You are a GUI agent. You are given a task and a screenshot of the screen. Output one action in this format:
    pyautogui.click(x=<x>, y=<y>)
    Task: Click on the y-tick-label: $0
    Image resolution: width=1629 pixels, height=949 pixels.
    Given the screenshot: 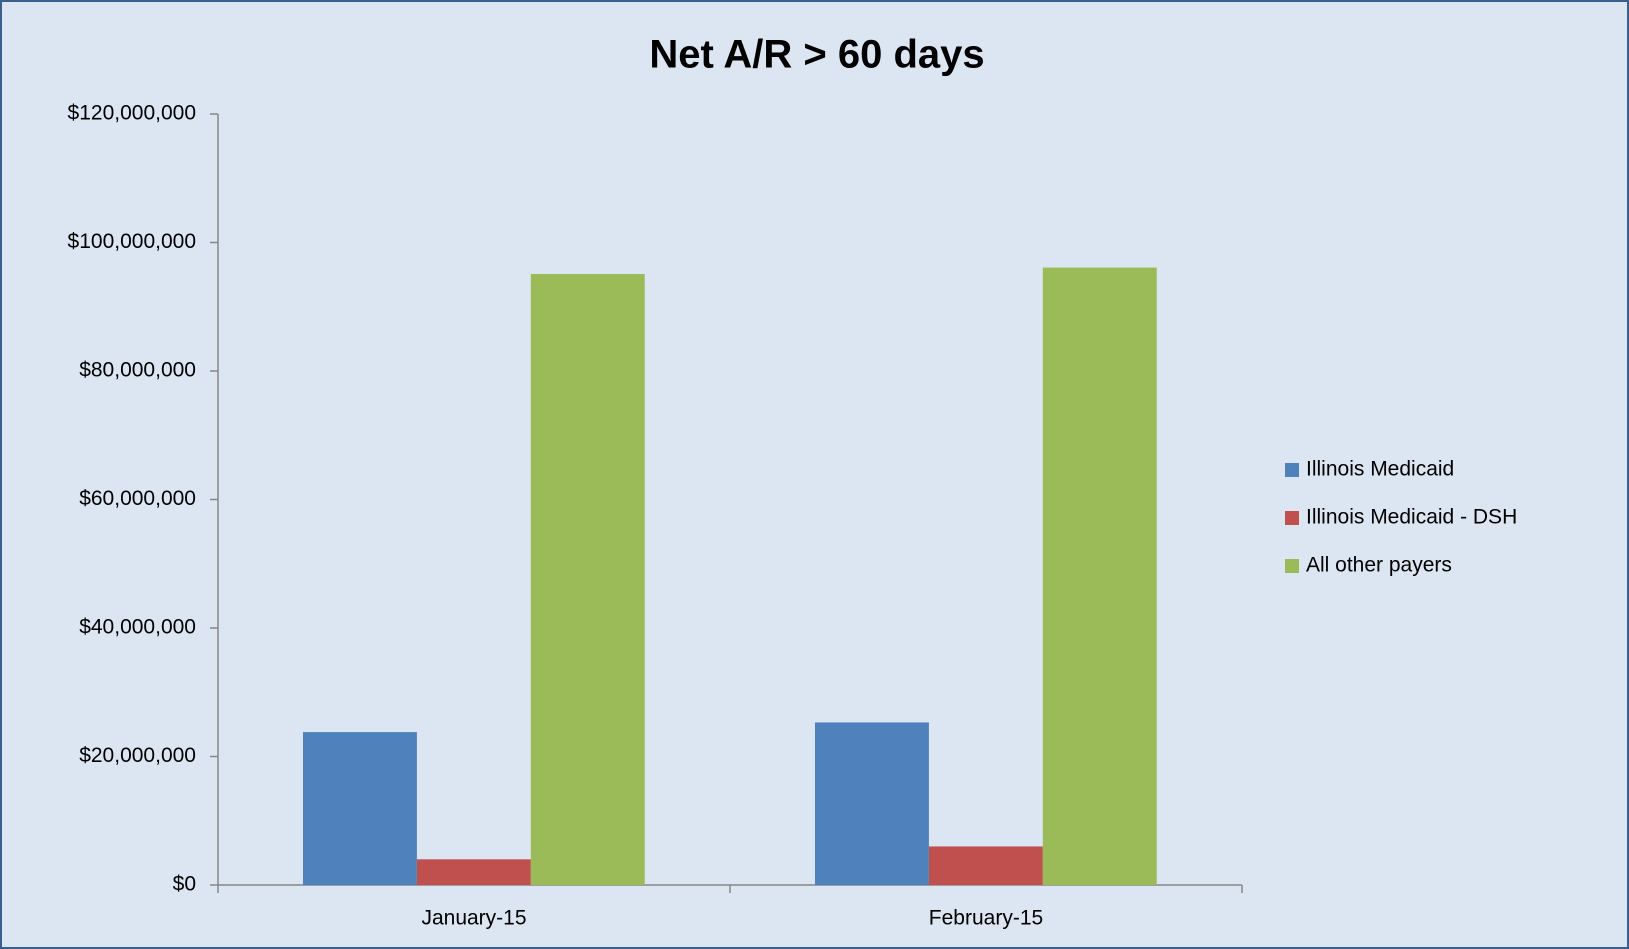 What is the action you would take?
    pyautogui.click(x=184, y=884)
    